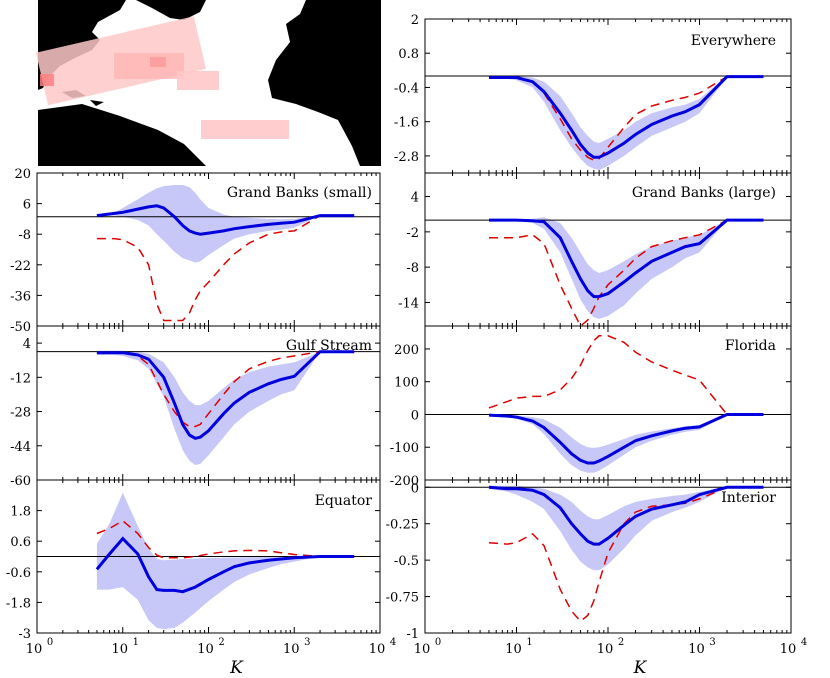 This screenshot has height=678, width=830. What do you see at coordinates (404, 481) in the screenshot?
I see `y-tick-label: -200` at bounding box center [404, 481].